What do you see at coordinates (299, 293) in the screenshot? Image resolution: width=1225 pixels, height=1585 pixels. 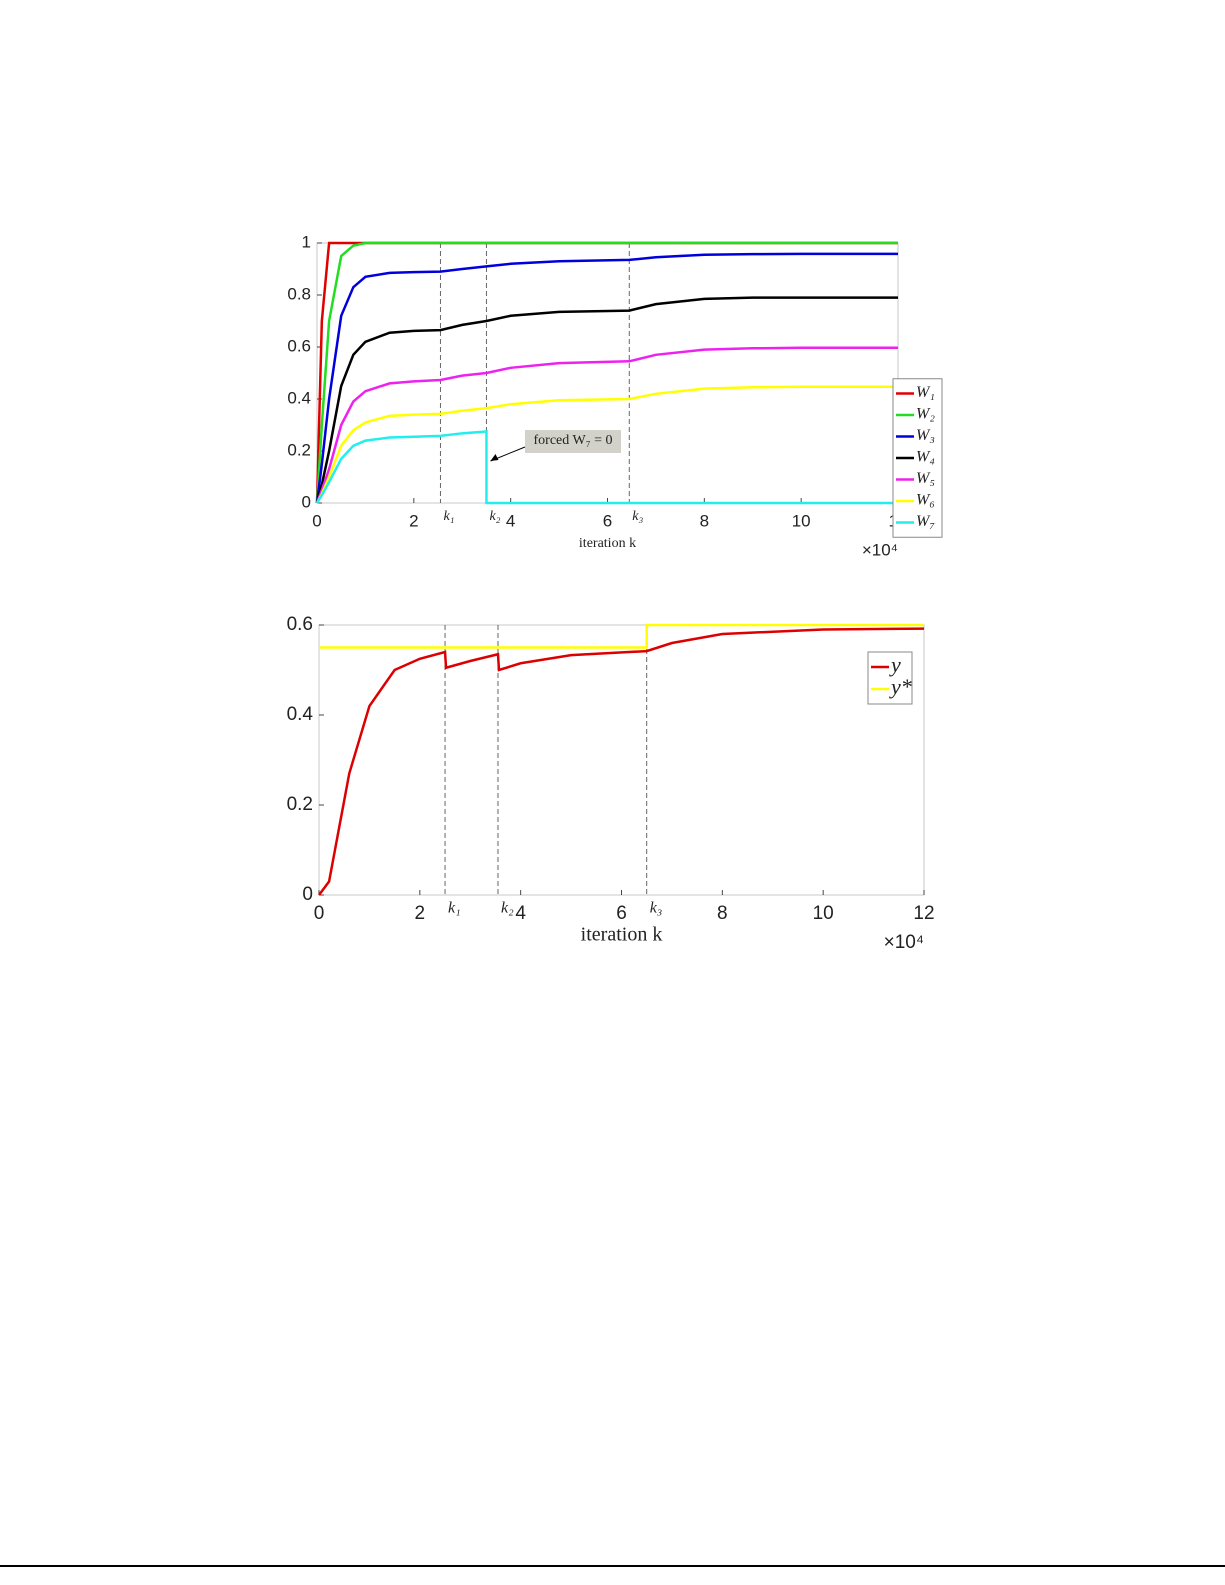 I see `y-tick-label: 0.8` at bounding box center [299, 293].